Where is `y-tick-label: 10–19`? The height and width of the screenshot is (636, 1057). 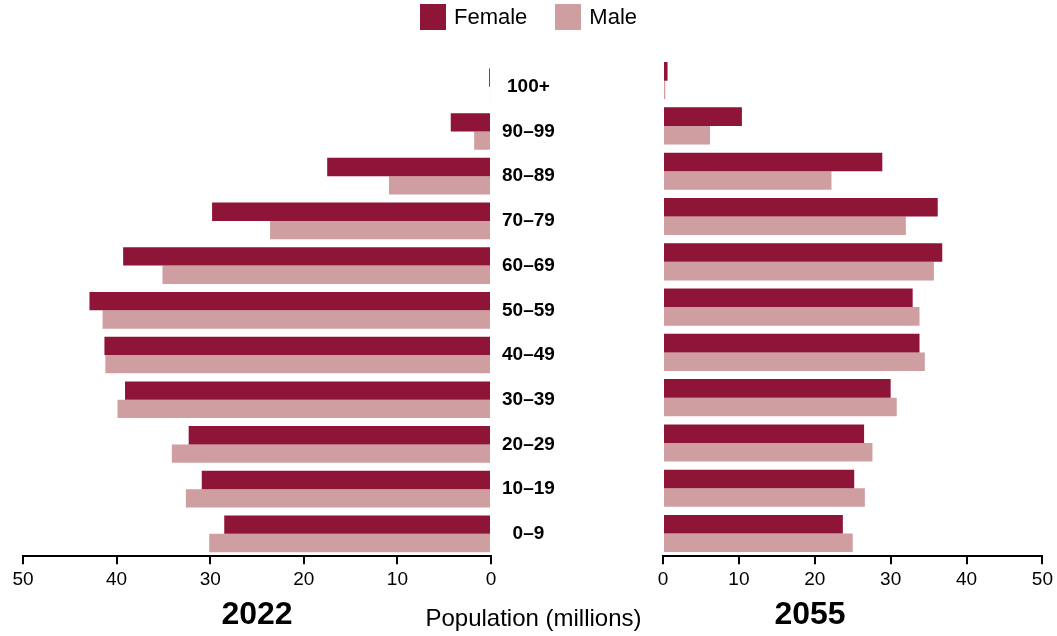
y-tick-label: 10–19 is located at coordinates (528, 488).